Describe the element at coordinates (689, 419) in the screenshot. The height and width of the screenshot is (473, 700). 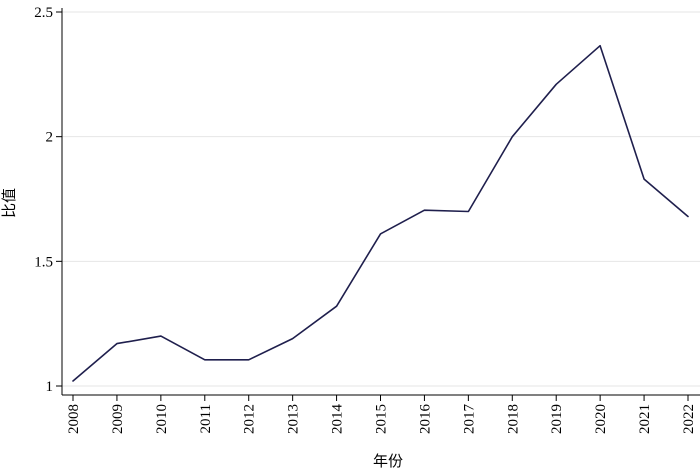
I see `x-tick-label: 2022` at that location.